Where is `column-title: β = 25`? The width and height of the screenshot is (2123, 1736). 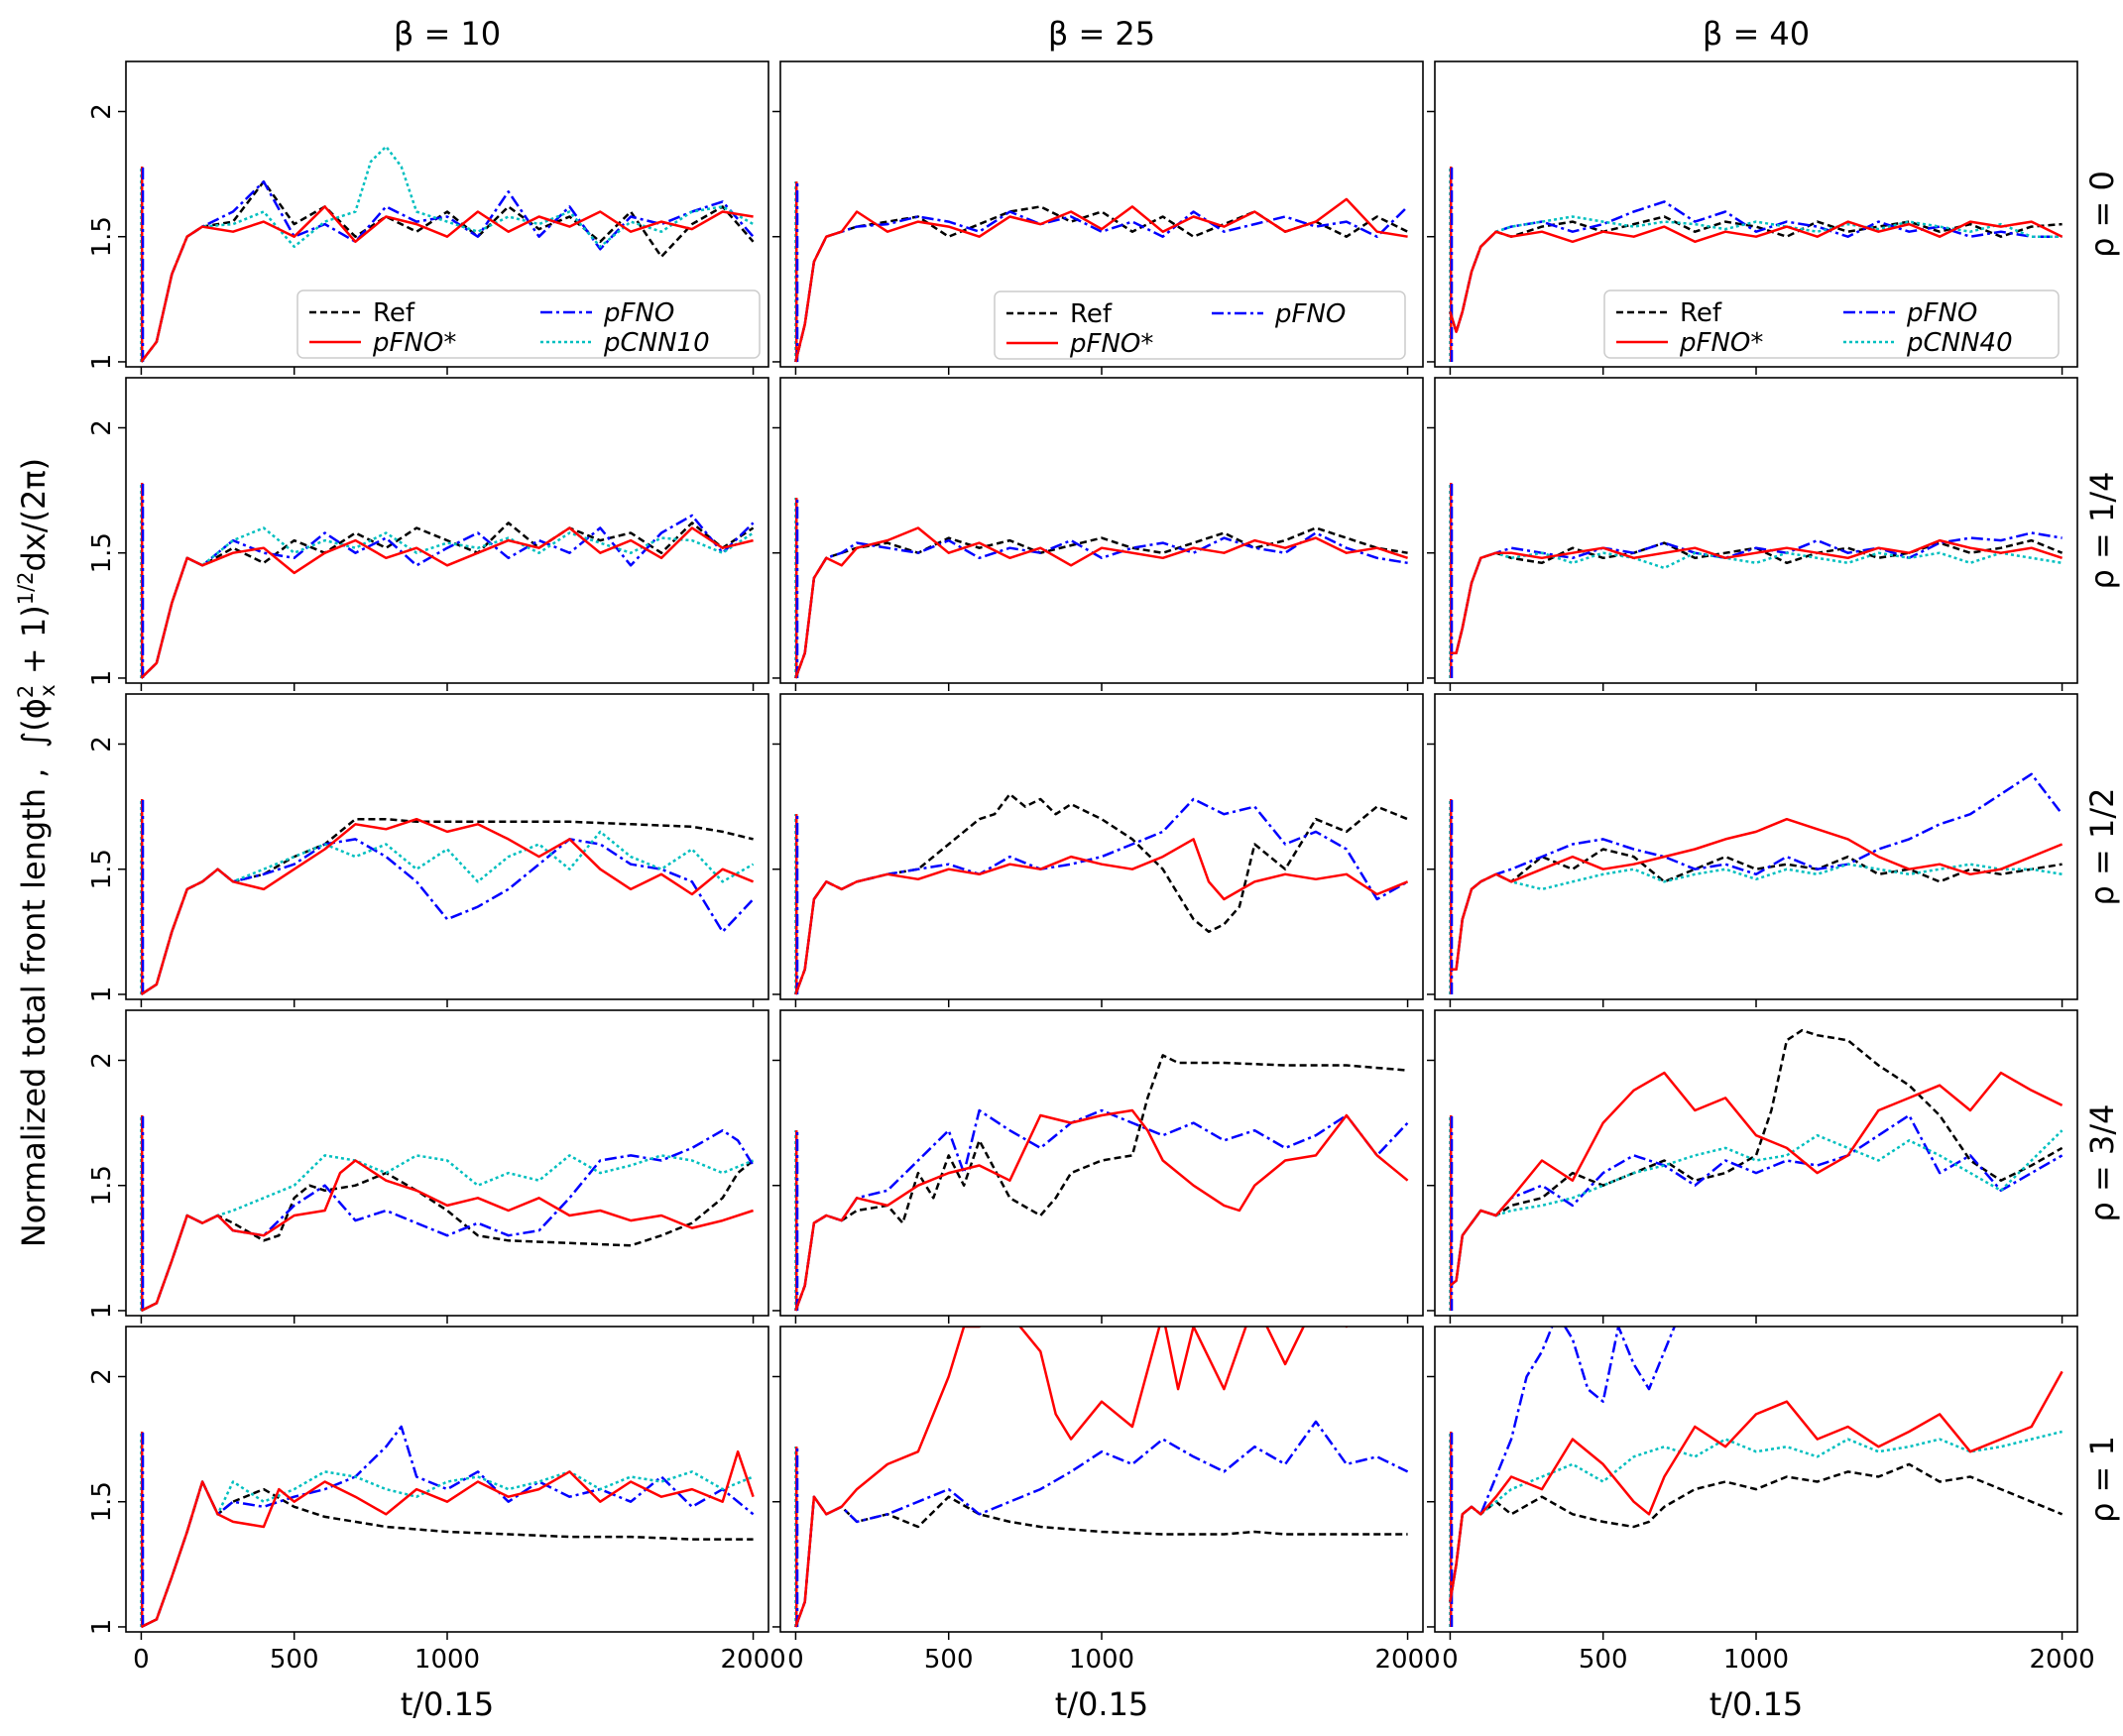
column-title: β = 25 is located at coordinates (1101, 34).